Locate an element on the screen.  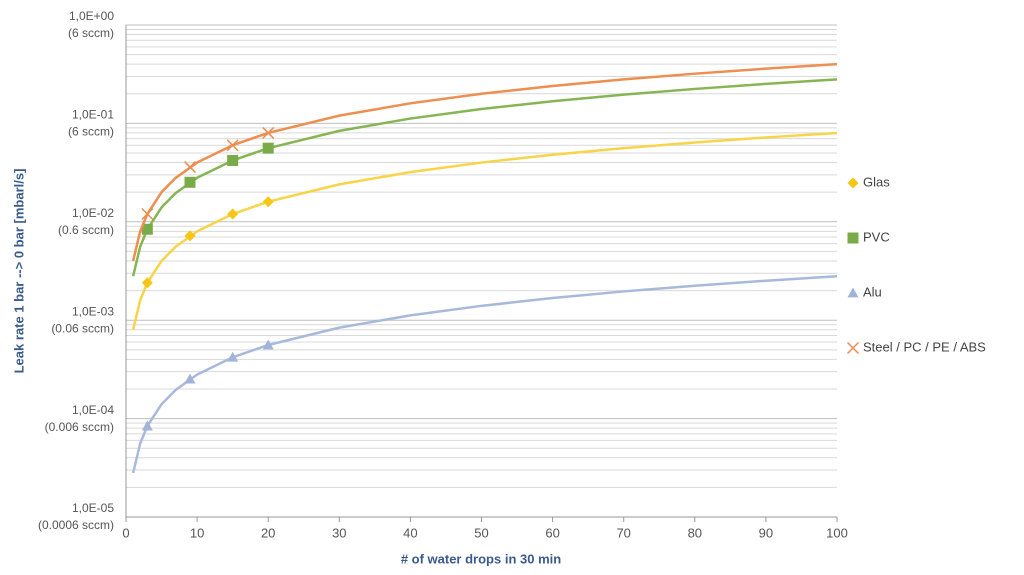
x-tick-label: 70 is located at coordinates (623, 532).